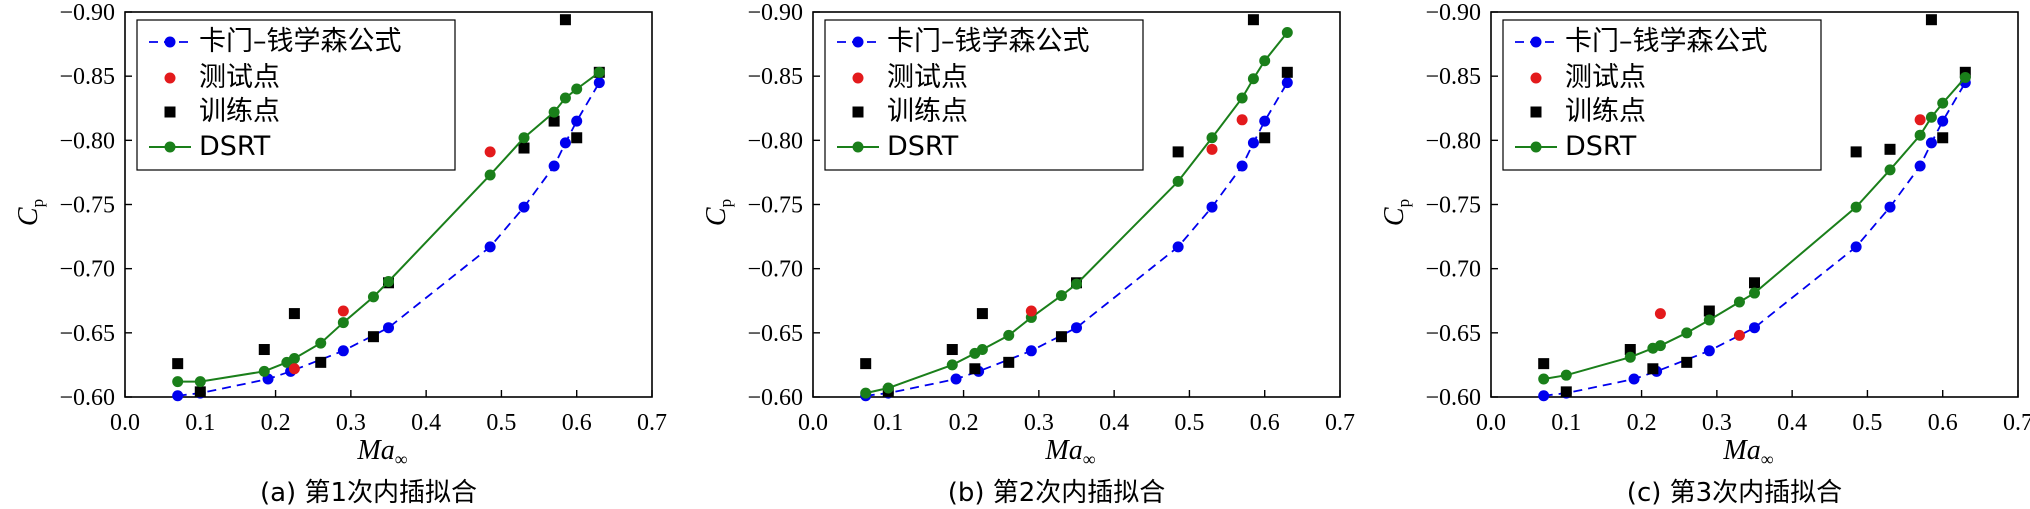 Image resolution: width=2030 pixels, height=509 pixels. I want to click on y-tick-label: −0.60, so click(775, 398).